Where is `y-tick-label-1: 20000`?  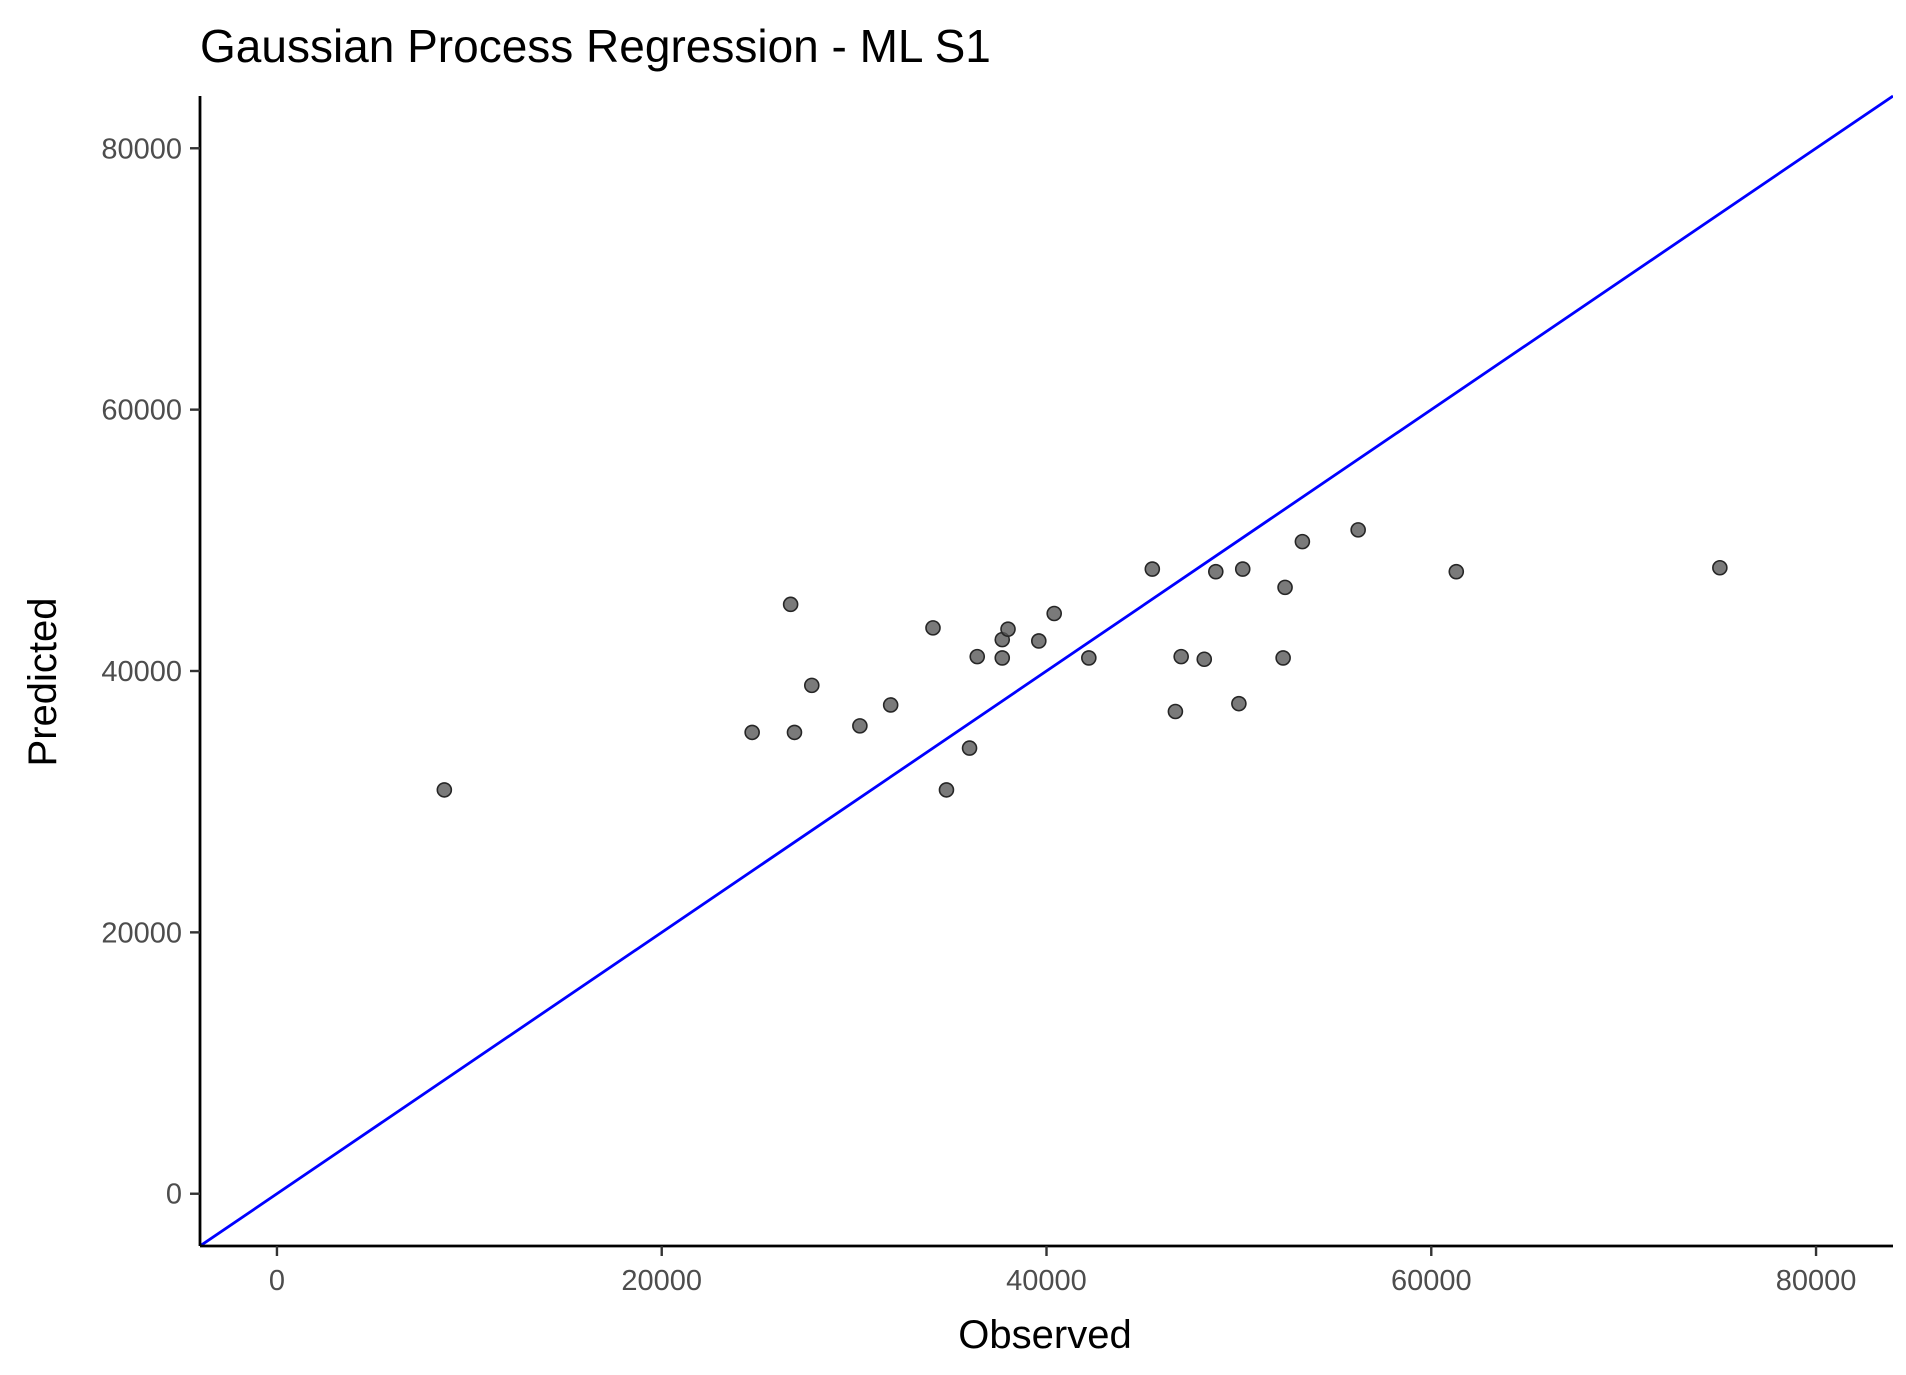 y-tick-label-1: 20000 is located at coordinates (141, 933).